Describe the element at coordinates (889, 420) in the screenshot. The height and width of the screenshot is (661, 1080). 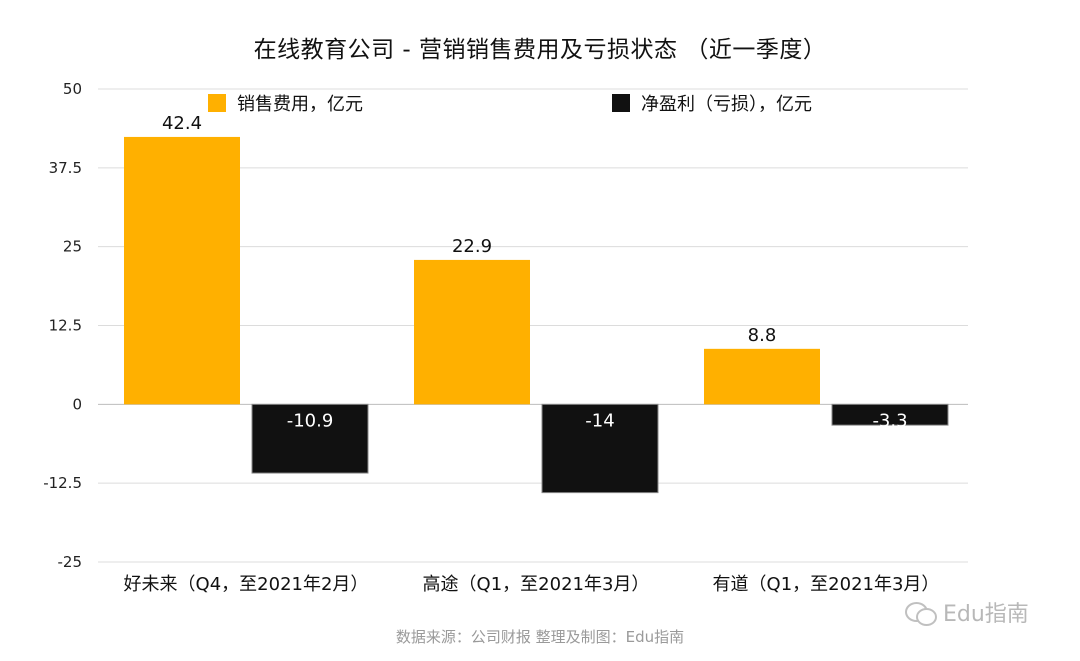
I see `value-label: -3.3` at that location.